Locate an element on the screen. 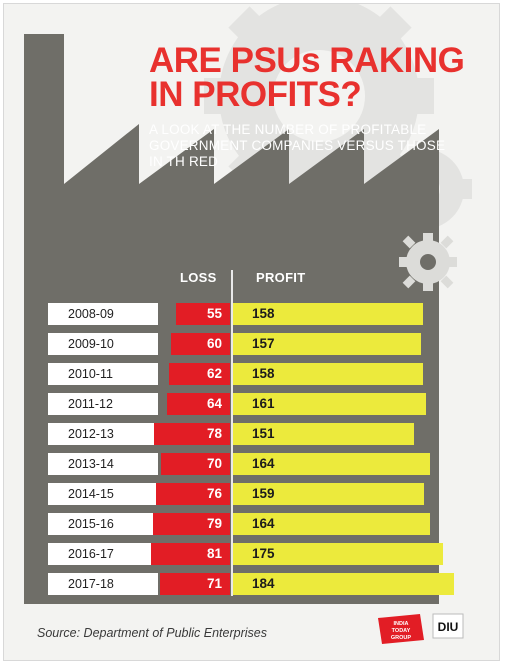 The image size is (505, 665). svg-text: INDIA is located at coordinates (401, 624).